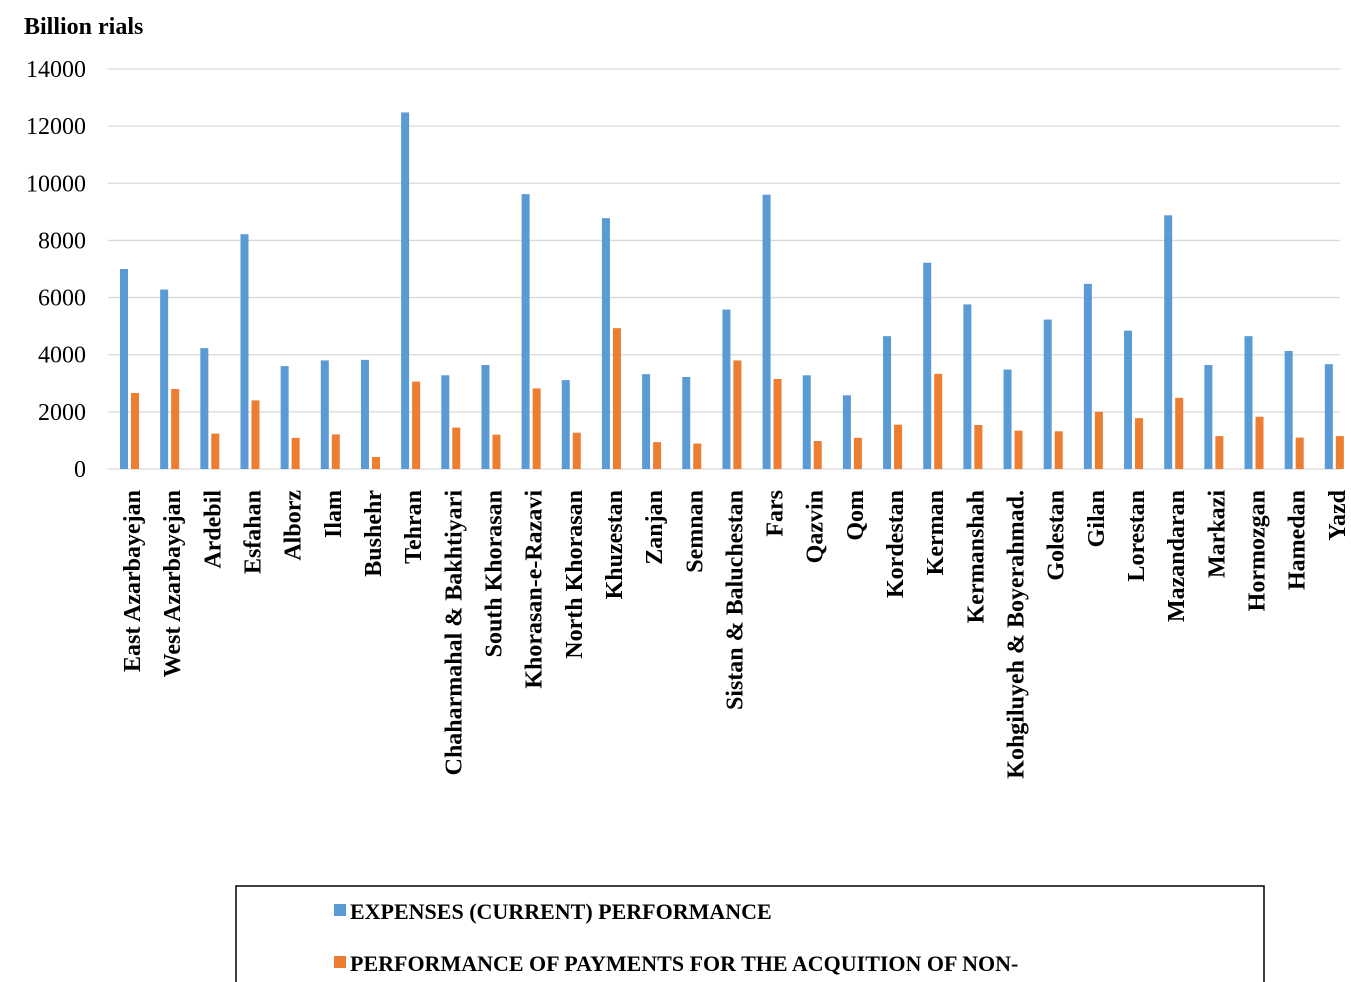  What do you see at coordinates (374, 533) in the screenshot?
I see `x-tick-label: Bushehr` at bounding box center [374, 533].